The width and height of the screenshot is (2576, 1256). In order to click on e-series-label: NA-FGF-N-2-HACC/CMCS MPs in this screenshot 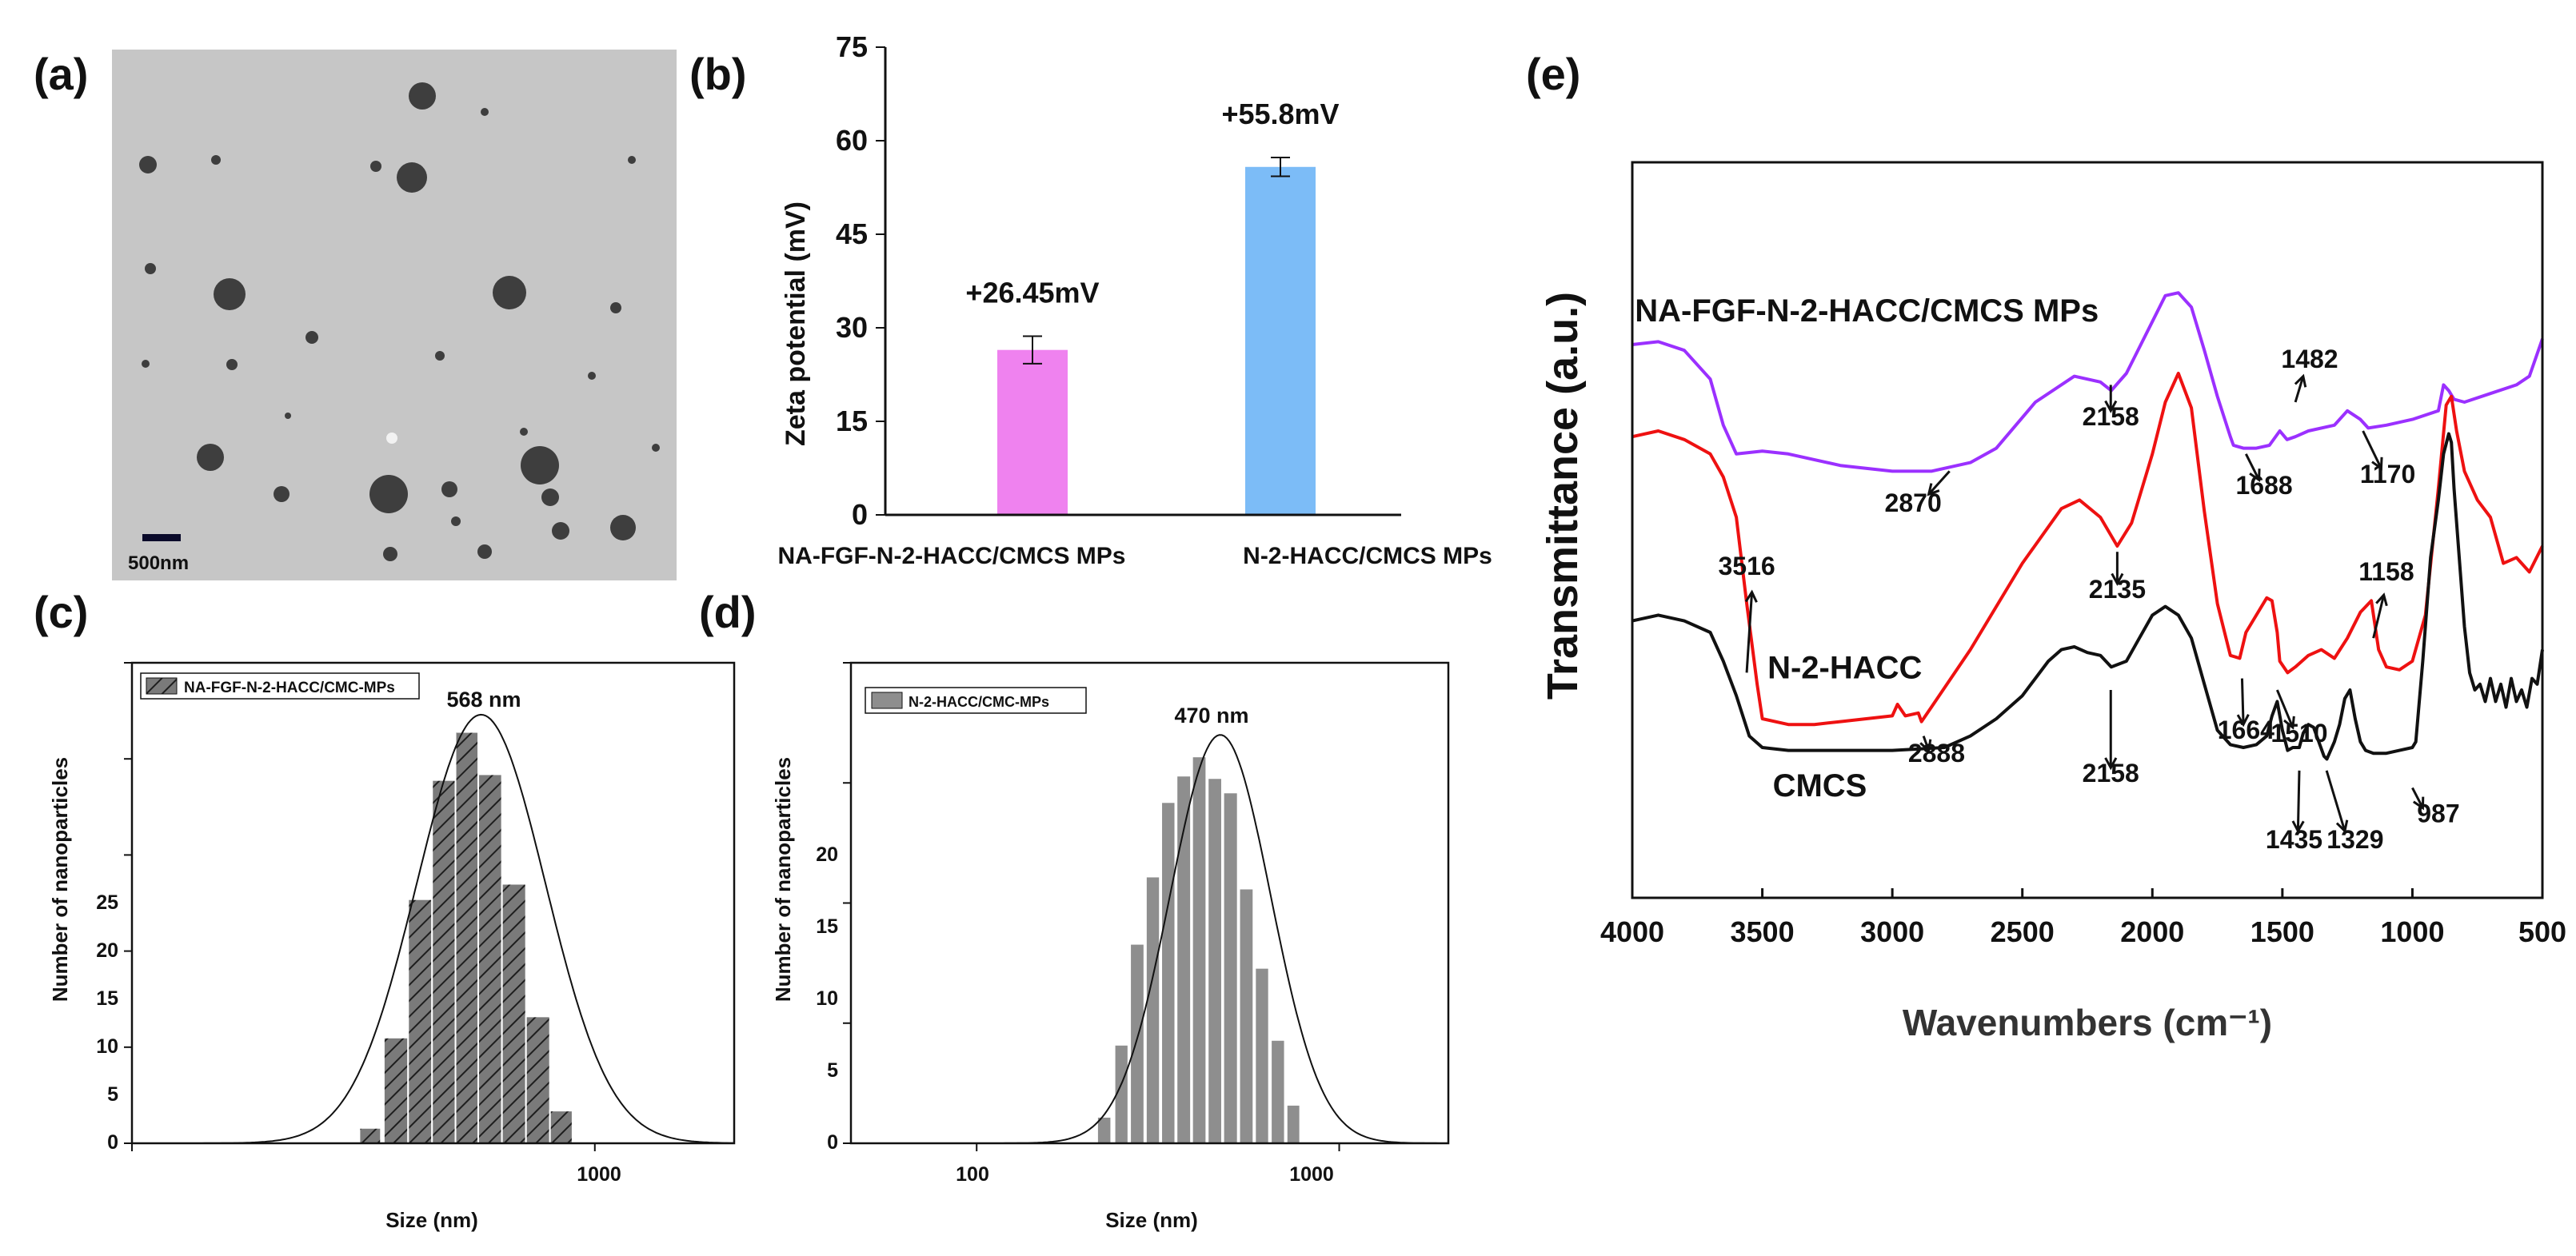, I will do `click(1867, 311)`.